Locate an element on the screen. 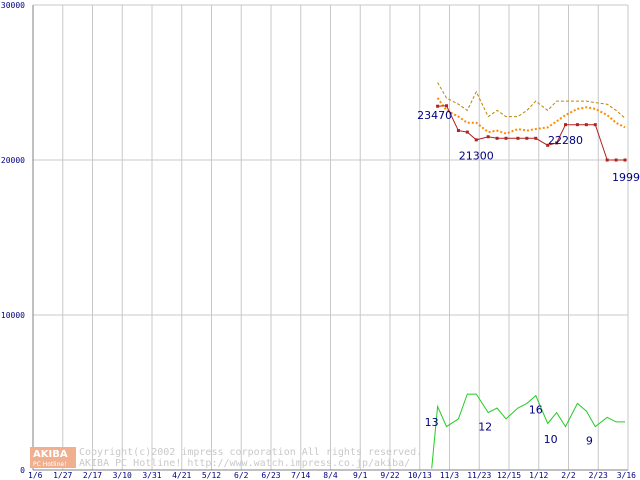 This screenshot has height=480, width=640. x-tick-label: 3/31 is located at coordinates (151, 475).